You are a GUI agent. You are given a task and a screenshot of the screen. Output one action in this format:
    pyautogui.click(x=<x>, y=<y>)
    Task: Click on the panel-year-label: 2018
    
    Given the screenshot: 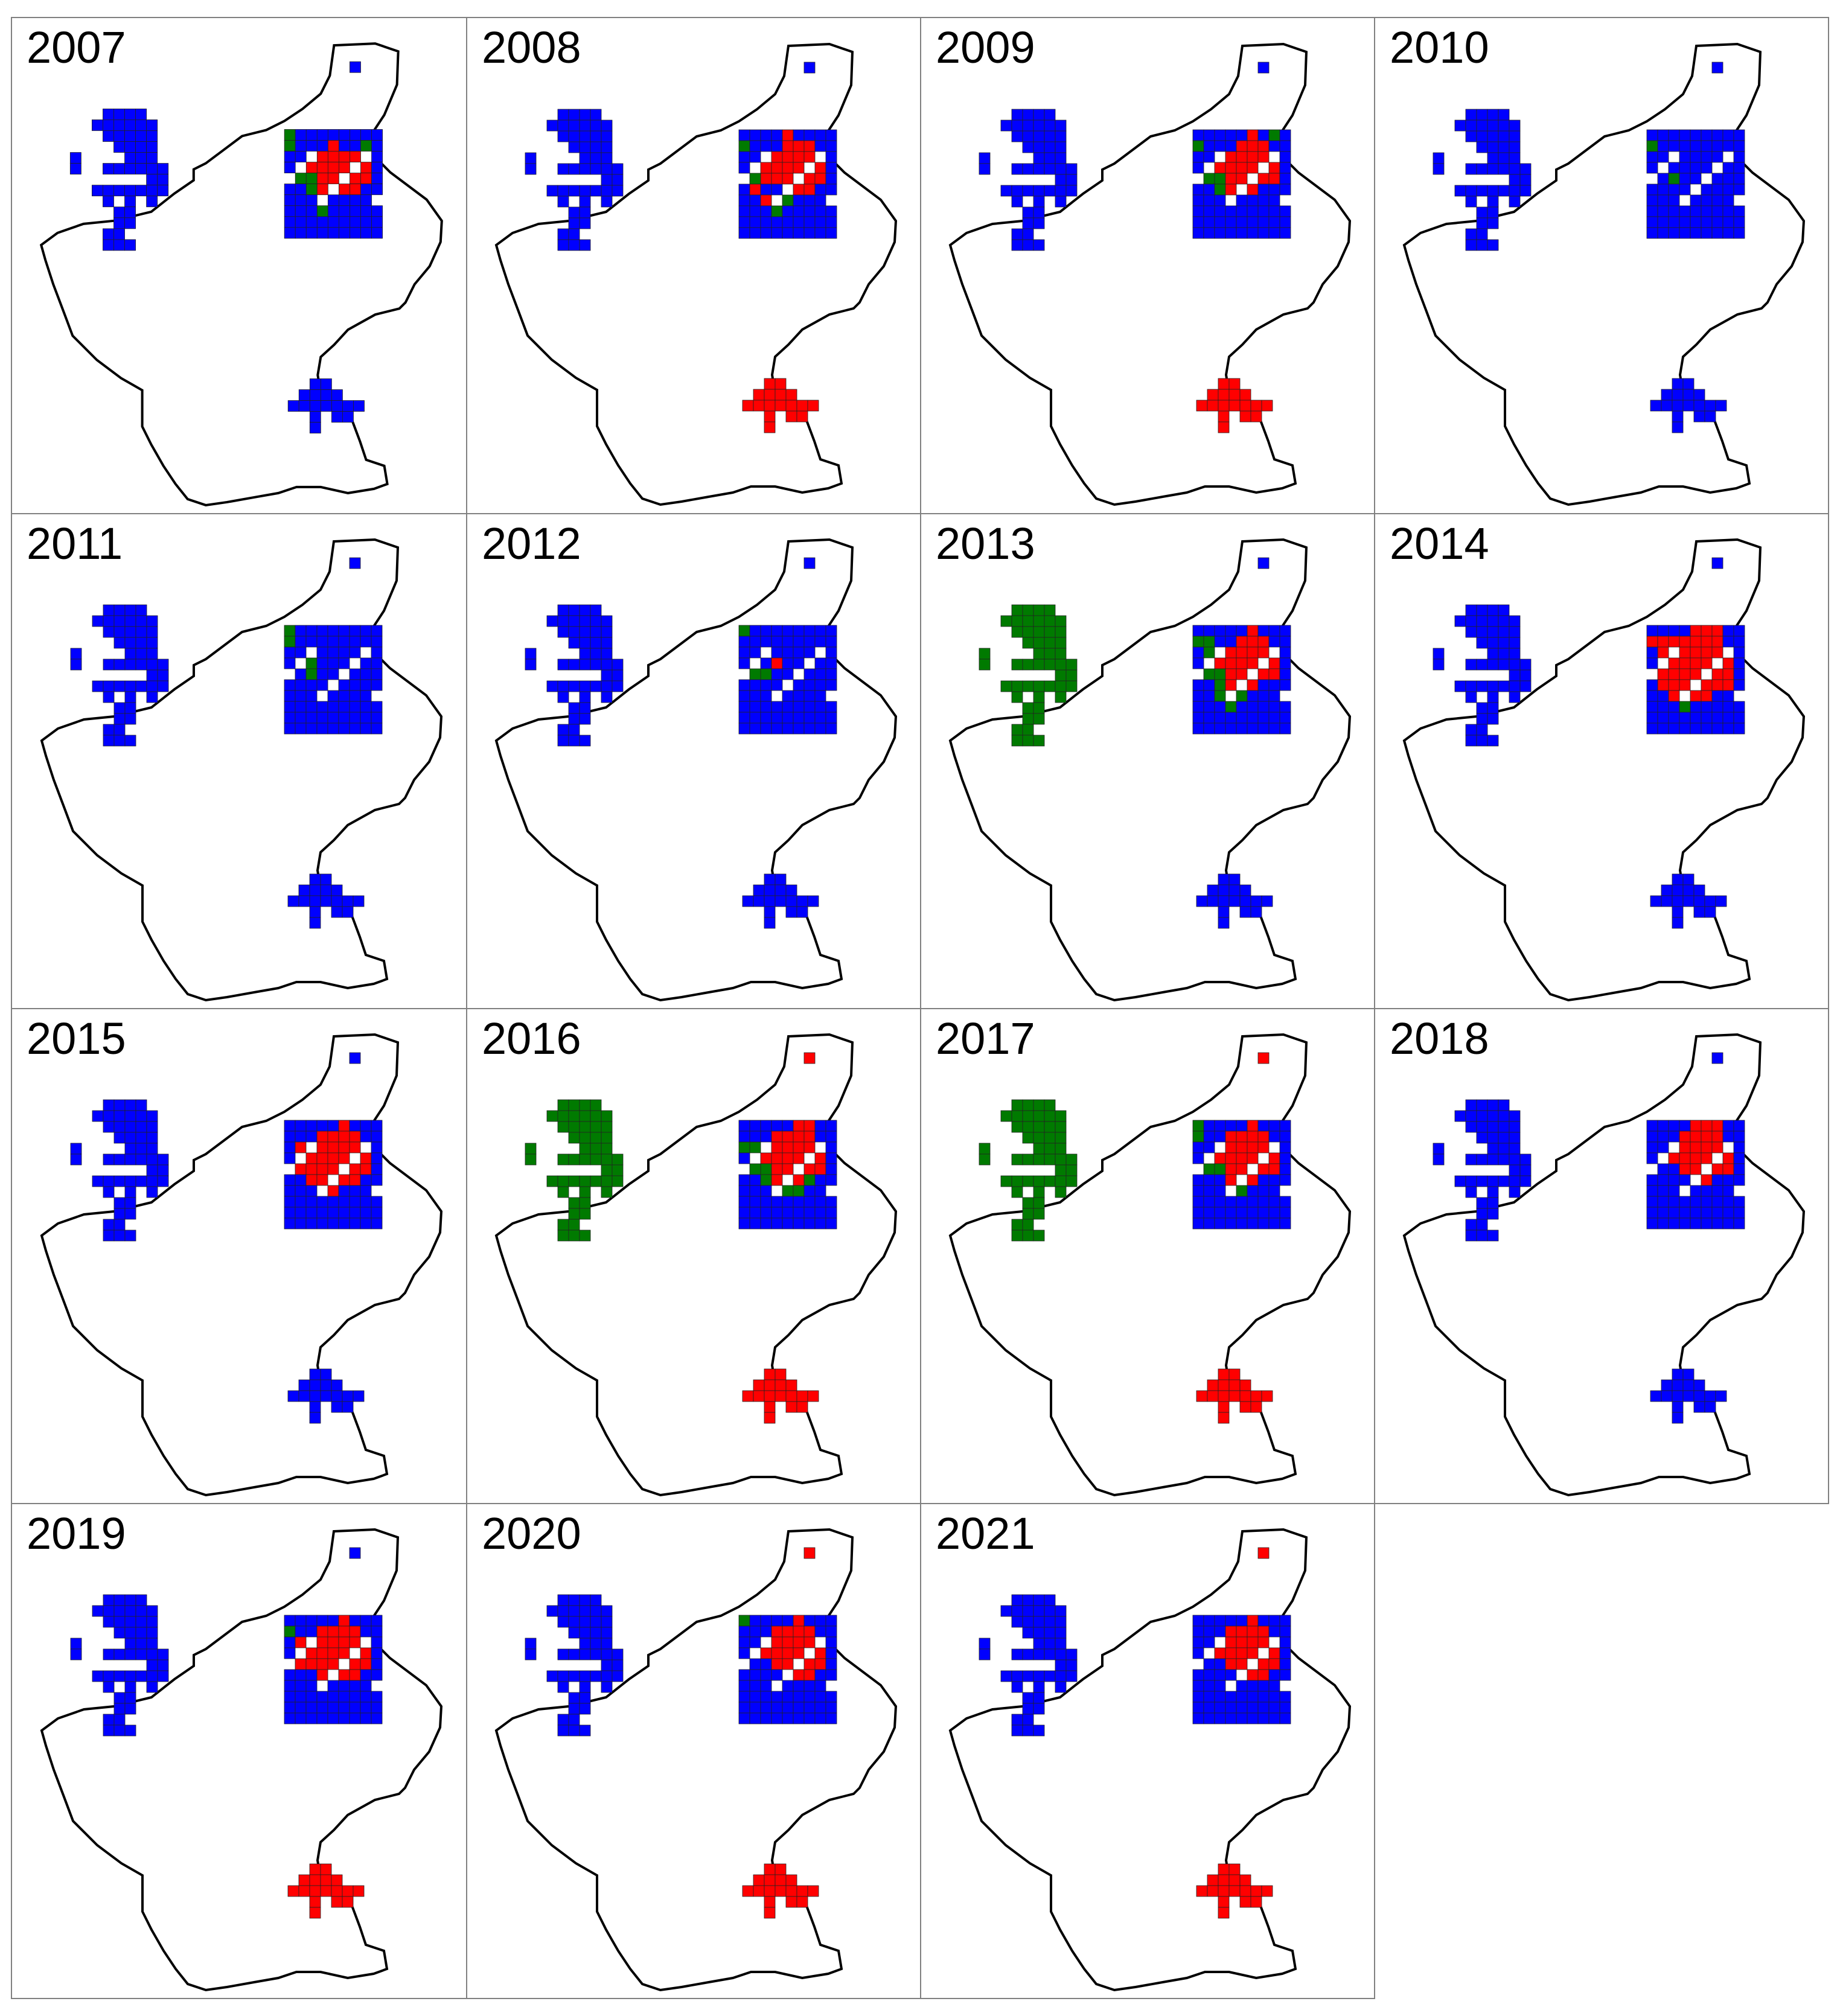 What is the action you would take?
    pyautogui.click(x=1439, y=1038)
    